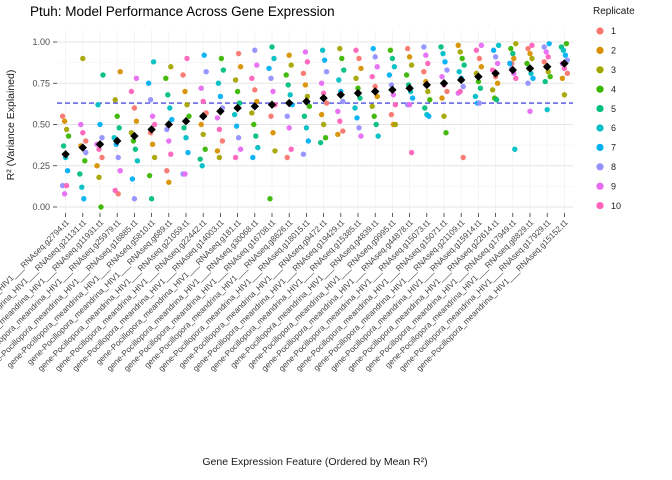 The height and width of the screenshot is (480, 672). Describe the element at coordinates (41, 83) in the screenshot. I see `y-tick-label: 0.75` at that location.